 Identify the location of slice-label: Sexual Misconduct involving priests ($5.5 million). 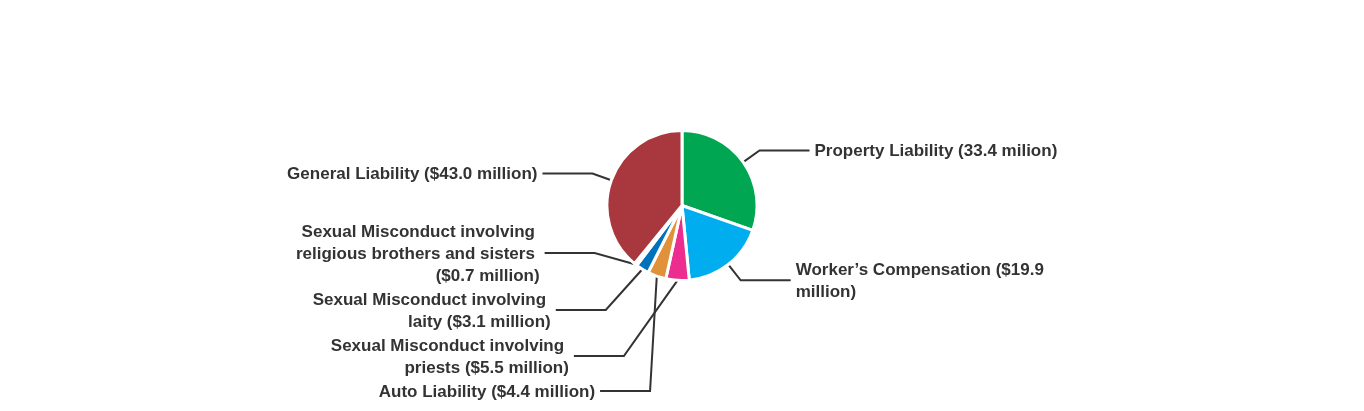
(449, 356).